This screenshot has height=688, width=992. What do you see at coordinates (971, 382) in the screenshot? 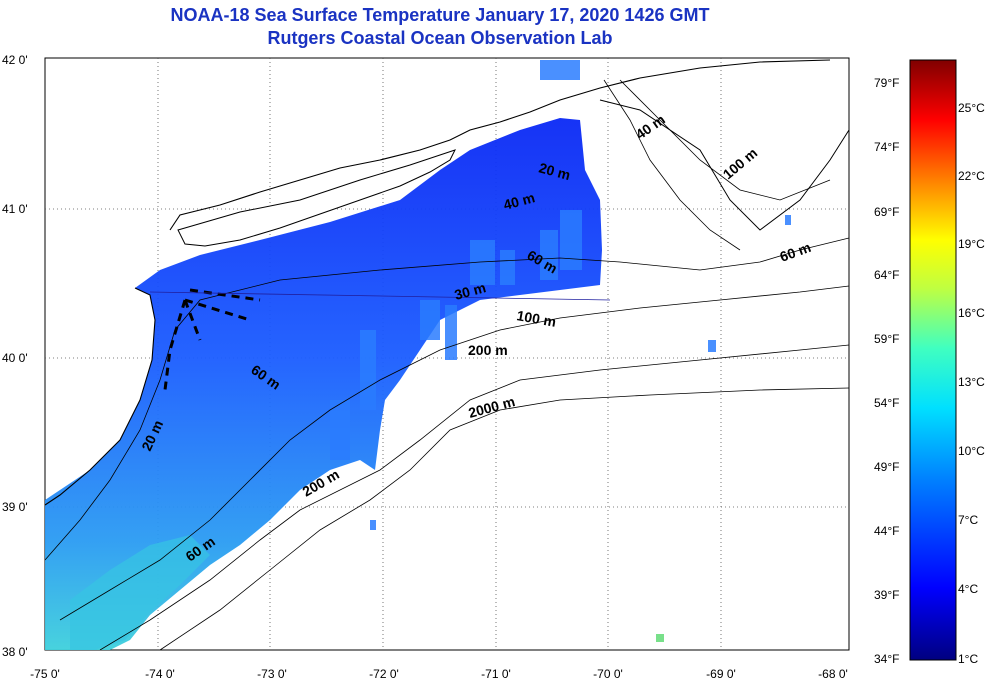
I see `colorbar-c-label: 13°C` at bounding box center [971, 382].